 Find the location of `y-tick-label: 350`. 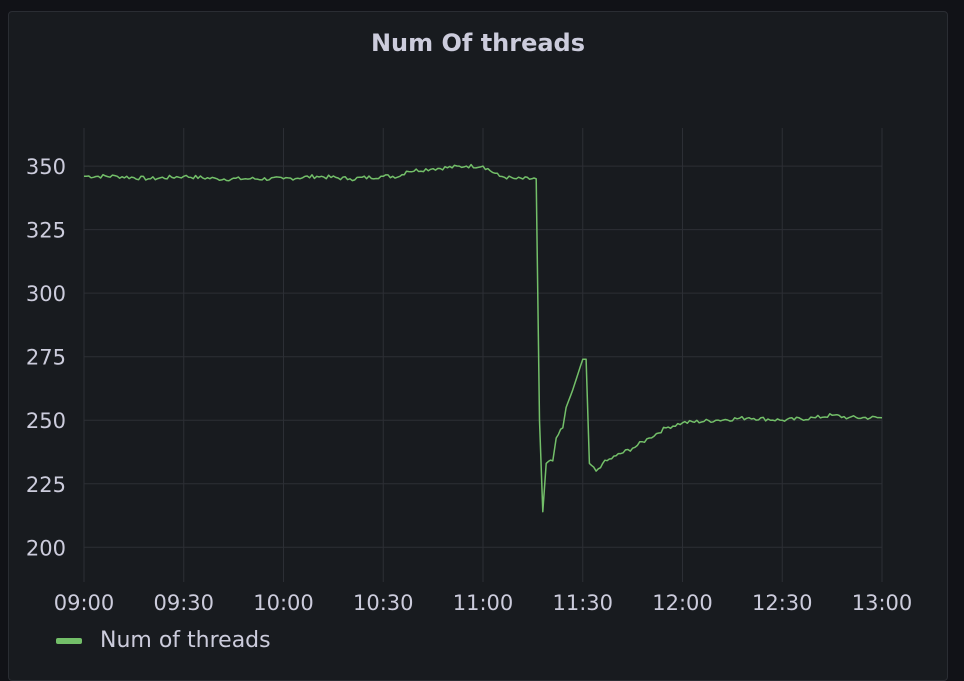

y-tick-label: 350 is located at coordinates (46, 167).